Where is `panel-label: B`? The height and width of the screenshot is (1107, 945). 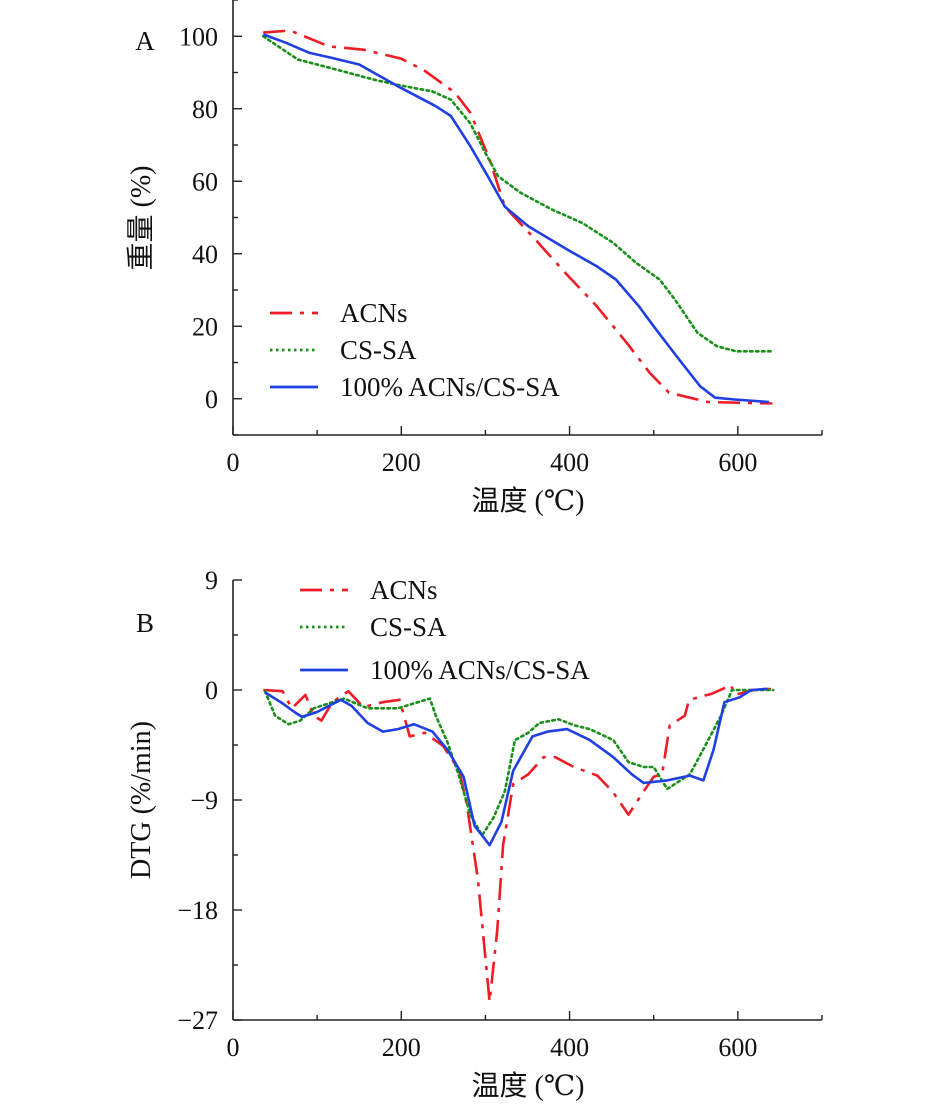
panel-label: B is located at coordinates (145, 623).